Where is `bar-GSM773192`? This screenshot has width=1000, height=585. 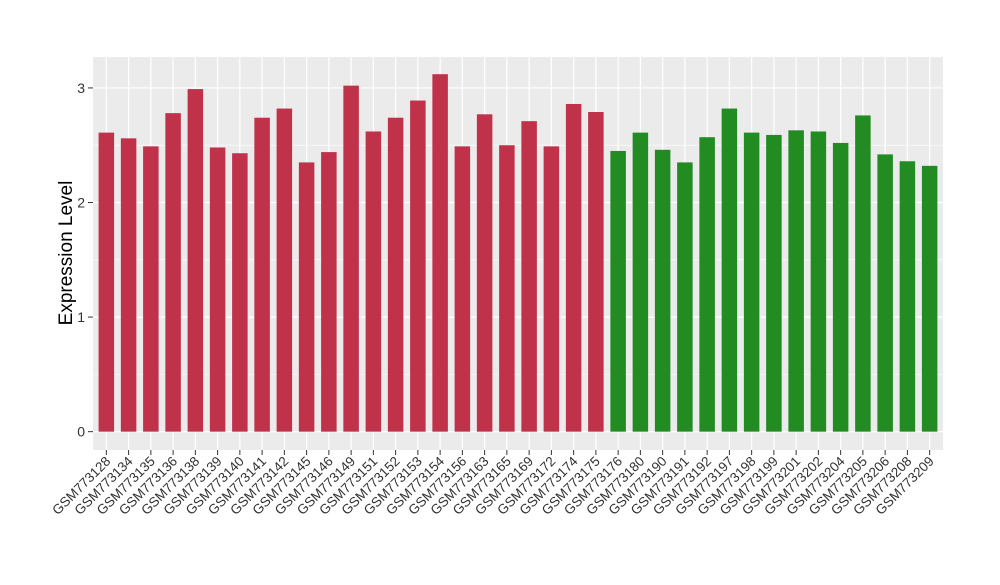 bar-GSM773192 is located at coordinates (707, 284).